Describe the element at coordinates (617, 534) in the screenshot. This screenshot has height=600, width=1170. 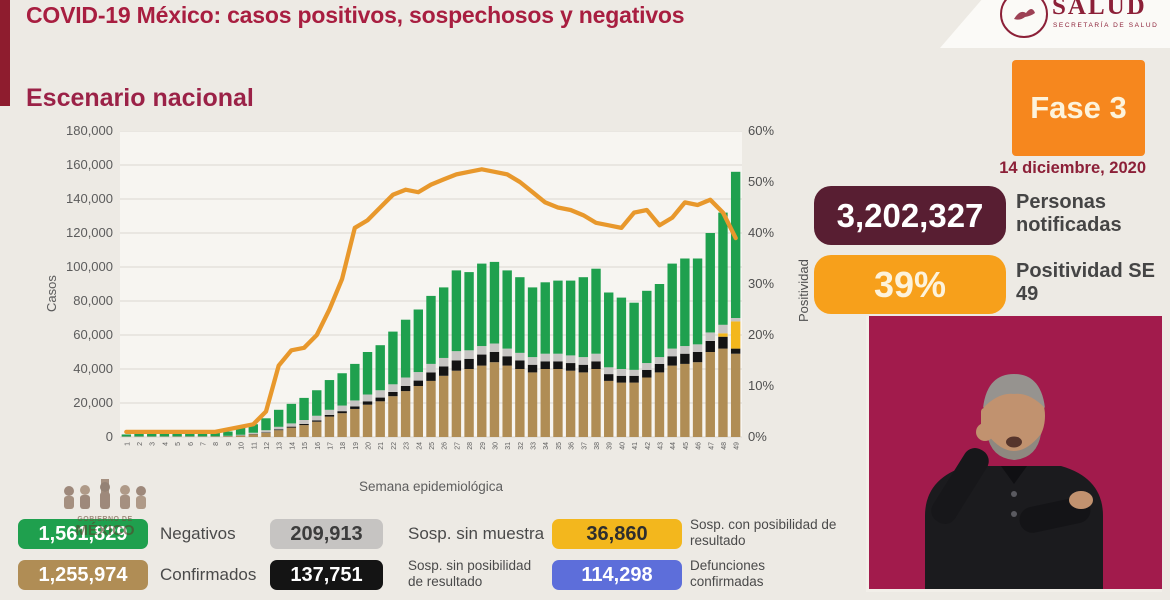
I see `legend-pill-sosp-con-posibilidad: 36,860` at that location.